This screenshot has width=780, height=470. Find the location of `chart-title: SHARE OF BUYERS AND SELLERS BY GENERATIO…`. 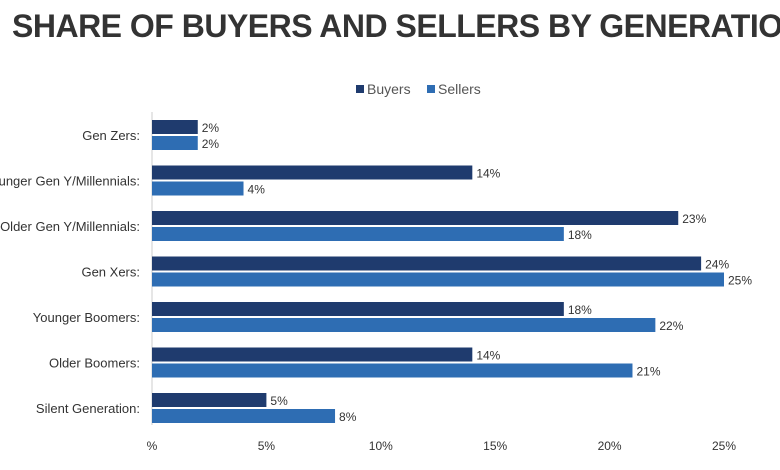

chart-title: SHARE OF BUYERS AND SELLERS BY GENERATIO… is located at coordinates (396, 26).